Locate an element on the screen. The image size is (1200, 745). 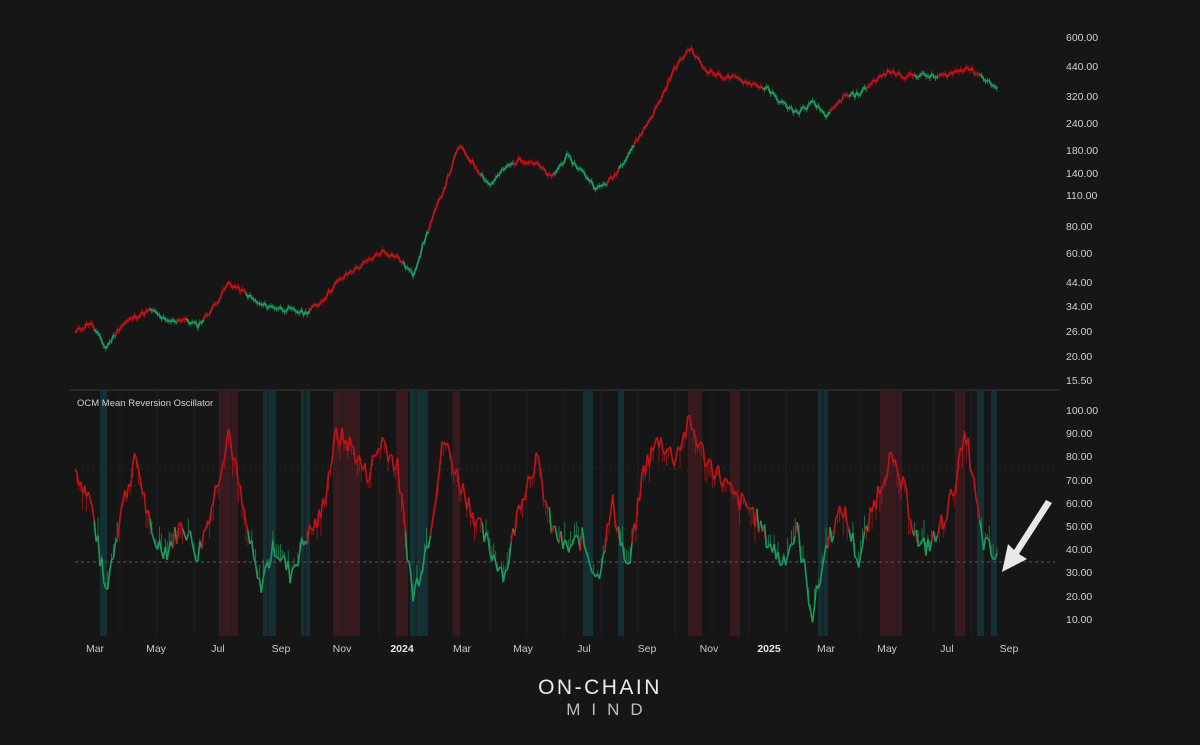
oscillator-tick-label: 50.00 is located at coordinates (1079, 527).